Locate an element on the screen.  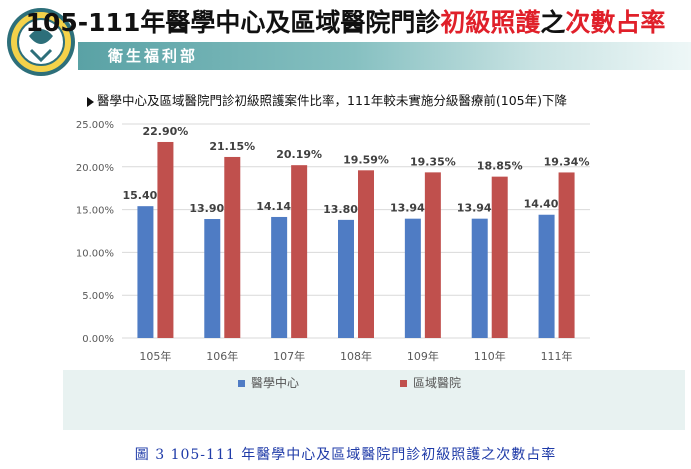
data-label: 20.19% is located at coordinates (299, 154).